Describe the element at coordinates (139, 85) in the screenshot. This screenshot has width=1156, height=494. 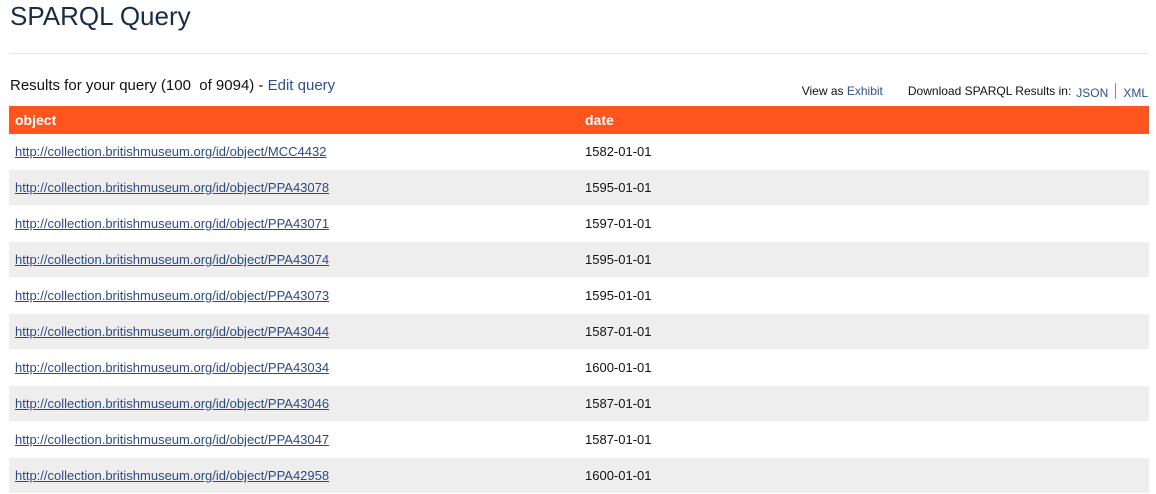
I see `results-count: Results for your query (100 of 9094) -` at that location.